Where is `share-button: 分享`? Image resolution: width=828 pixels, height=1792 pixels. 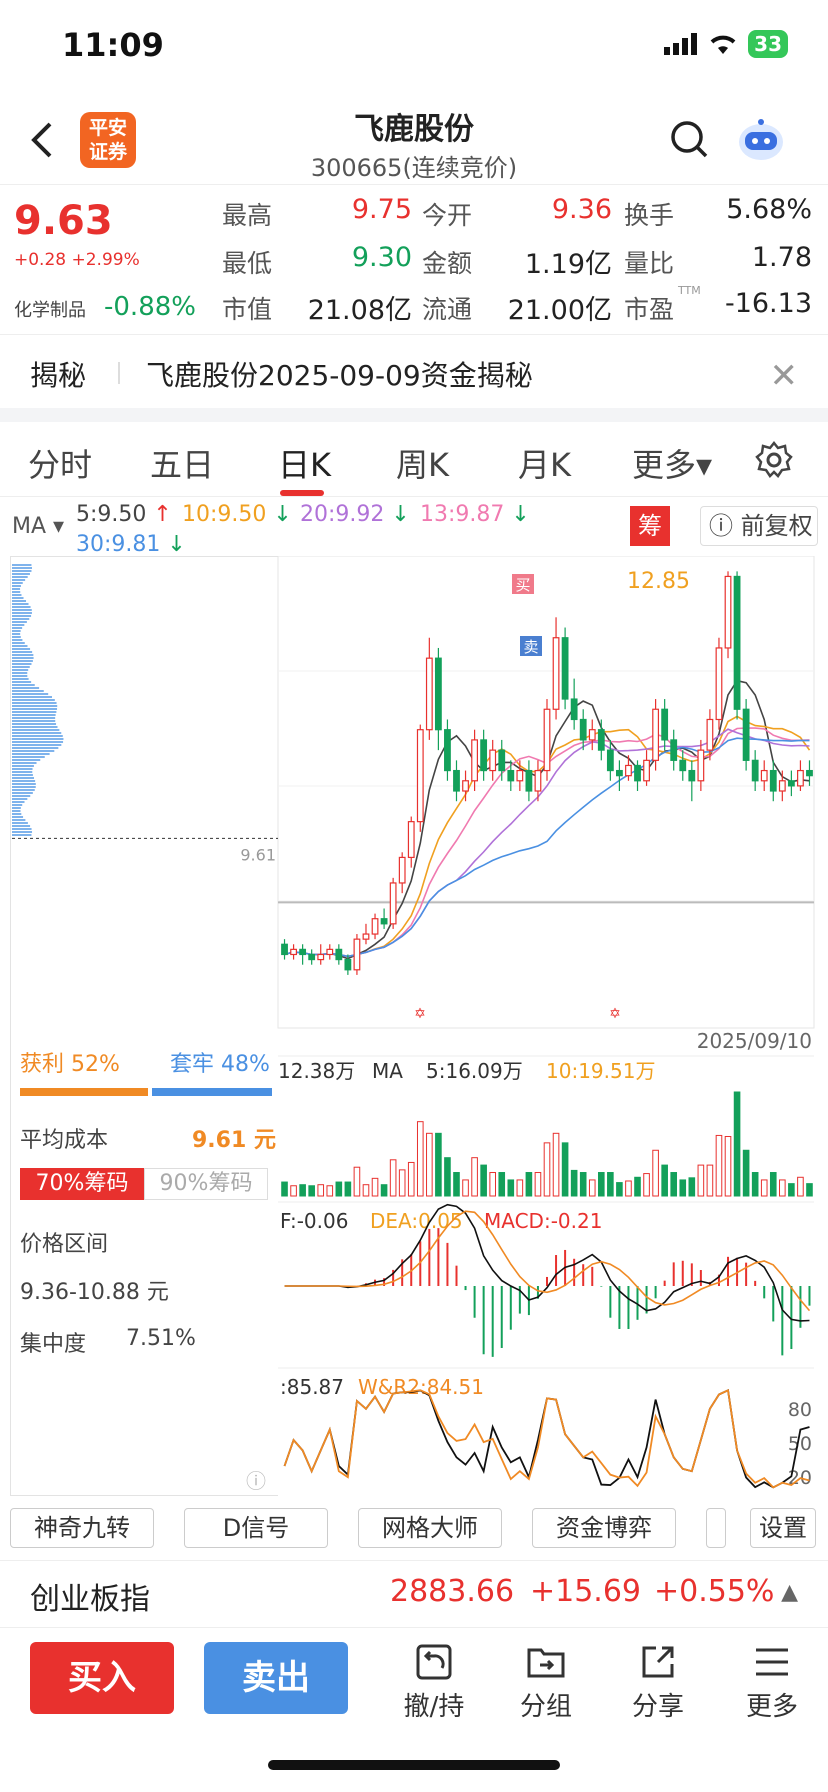
share-button: 分享 is located at coordinates (658, 1681).